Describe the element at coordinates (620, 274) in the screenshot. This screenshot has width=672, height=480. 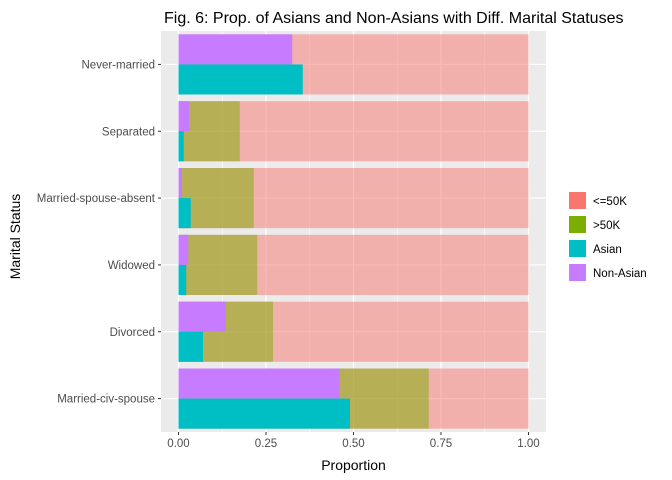
I see `legend-label: Non-Asian` at that location.